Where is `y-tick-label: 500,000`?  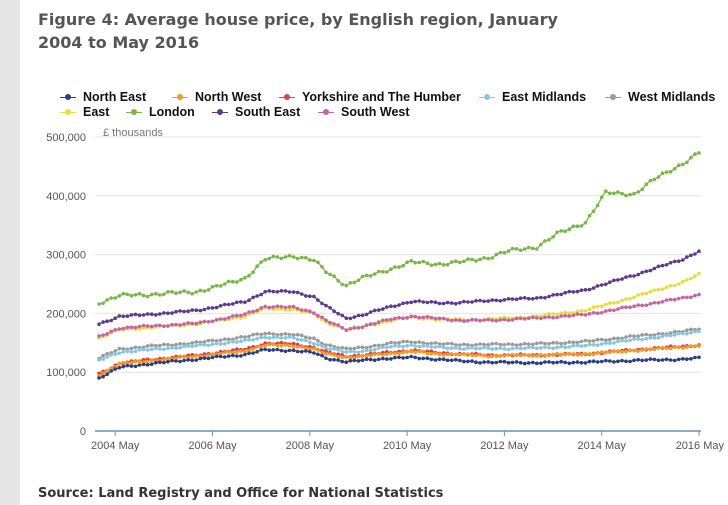
y-tick-label: 500,000 is located at coordinates (66, 138).